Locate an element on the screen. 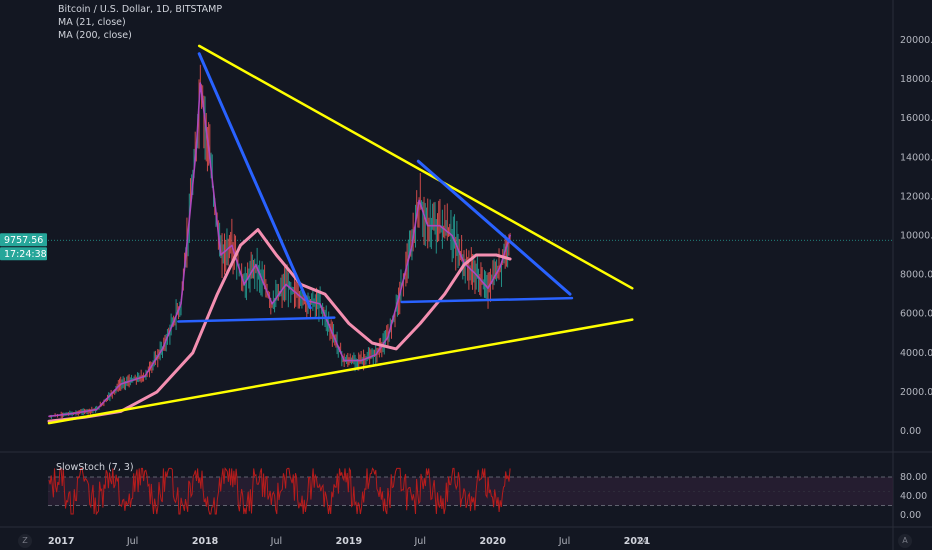 This screenshot has height=550, width=932. lower-trendline is located at coordinates (340, 371).